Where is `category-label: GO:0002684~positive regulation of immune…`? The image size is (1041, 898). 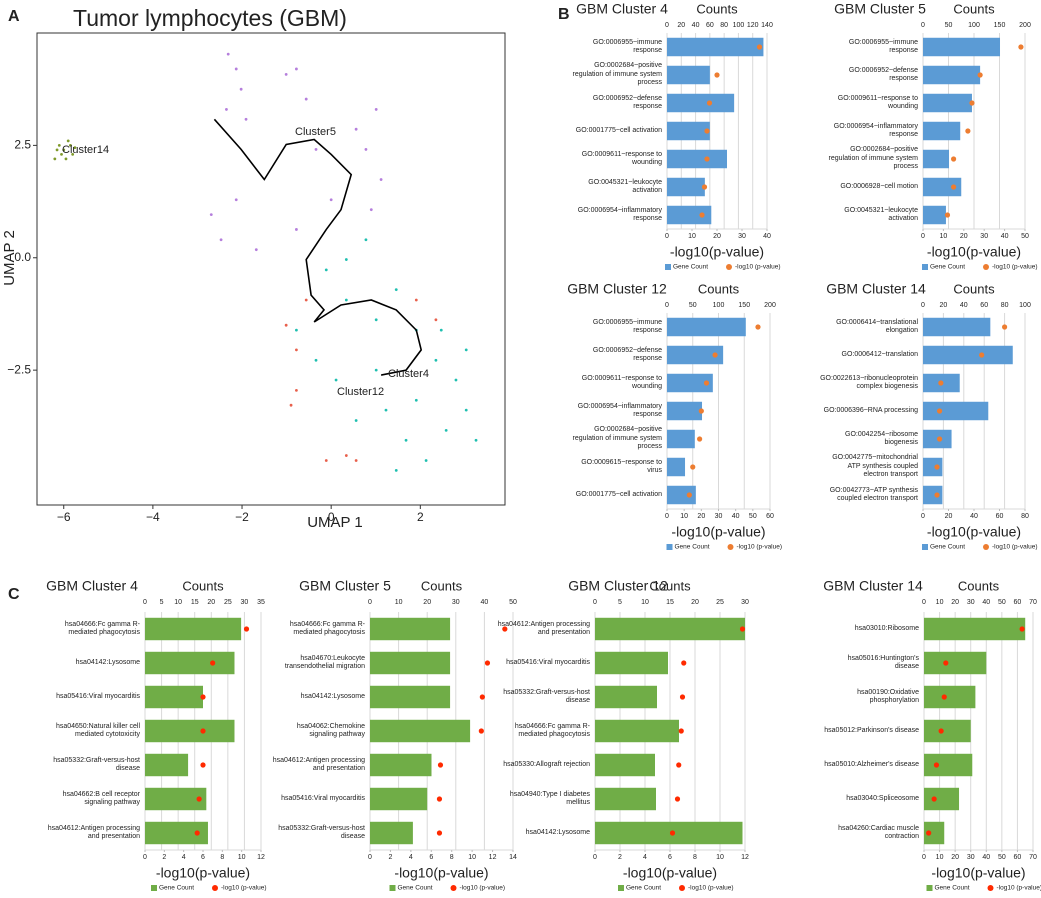
category-label: GO:0002684~positive regulation of immune… is located at coordinates (617, 438).